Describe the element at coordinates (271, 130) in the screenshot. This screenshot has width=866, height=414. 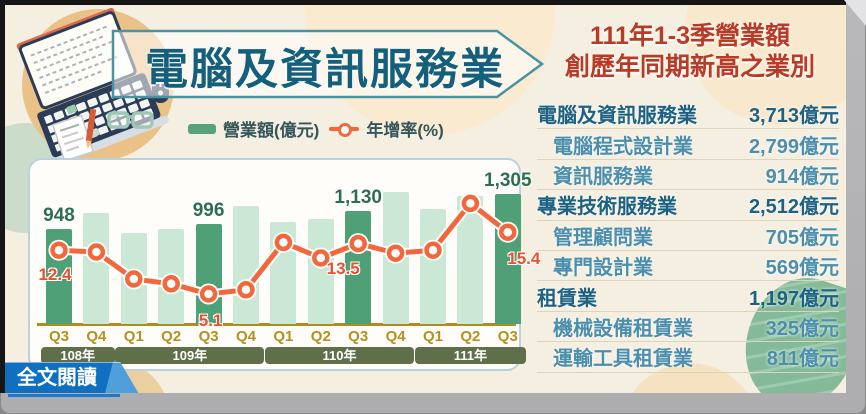
I see `legend-label: 營業額(億元)` at that location.